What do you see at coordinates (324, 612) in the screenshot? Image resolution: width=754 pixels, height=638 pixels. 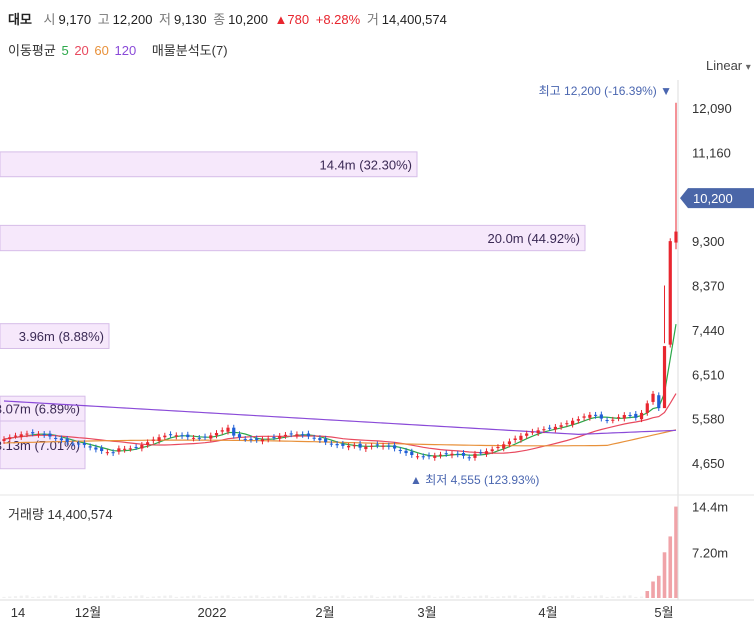 I see `x-tick-label-3: 2월` at bounding box center [324, 612].